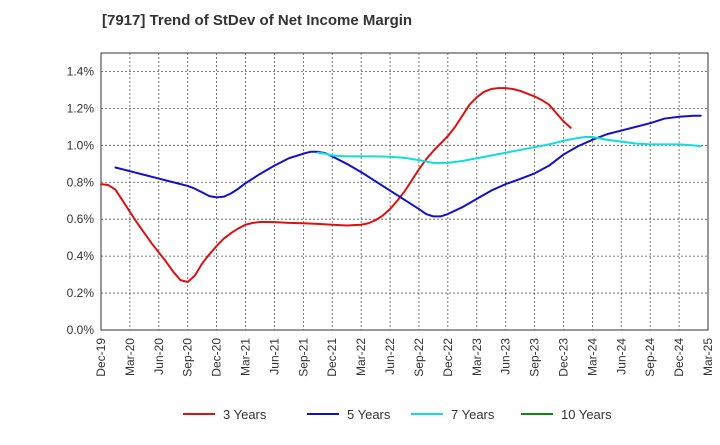 The width and height of the screenshot is (720, 445). What do you see at coordinates (586, 414) in the screenshot?
I see `legend-label-10-years: 10 Years` at bounding box center [586, 414].